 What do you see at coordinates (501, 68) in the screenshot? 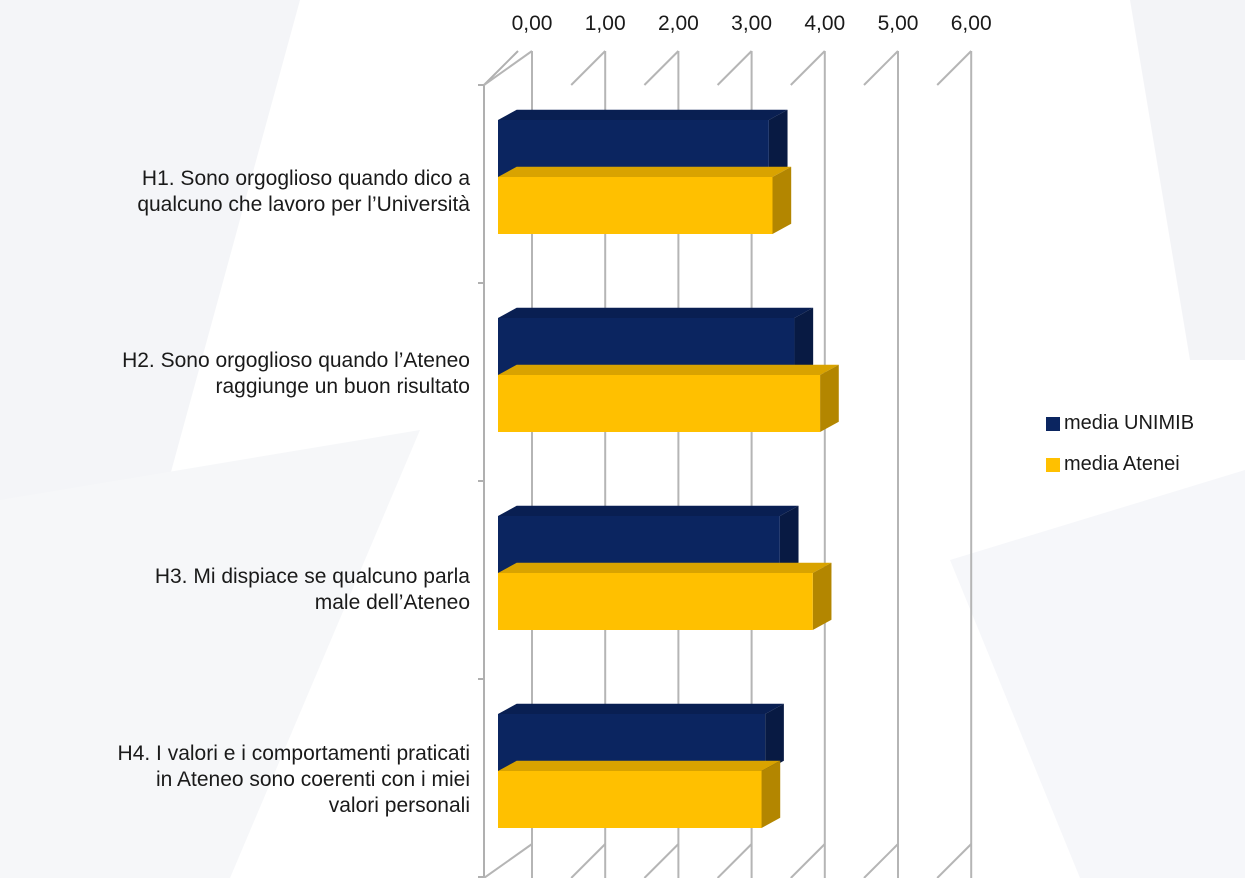
I see `wall-edge` at bounding box center [501, 68].